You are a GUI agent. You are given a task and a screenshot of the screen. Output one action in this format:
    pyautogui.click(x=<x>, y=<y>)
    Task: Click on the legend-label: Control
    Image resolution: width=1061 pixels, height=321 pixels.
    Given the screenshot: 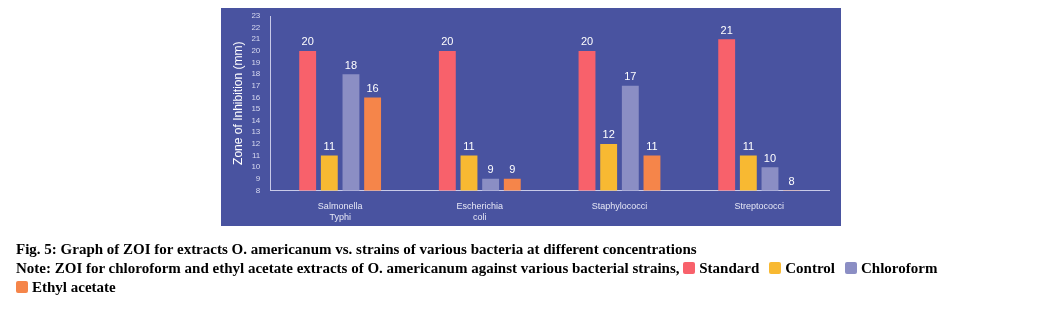 What is the action you would take?
    pyautogui.click(x=810, y=268)
    